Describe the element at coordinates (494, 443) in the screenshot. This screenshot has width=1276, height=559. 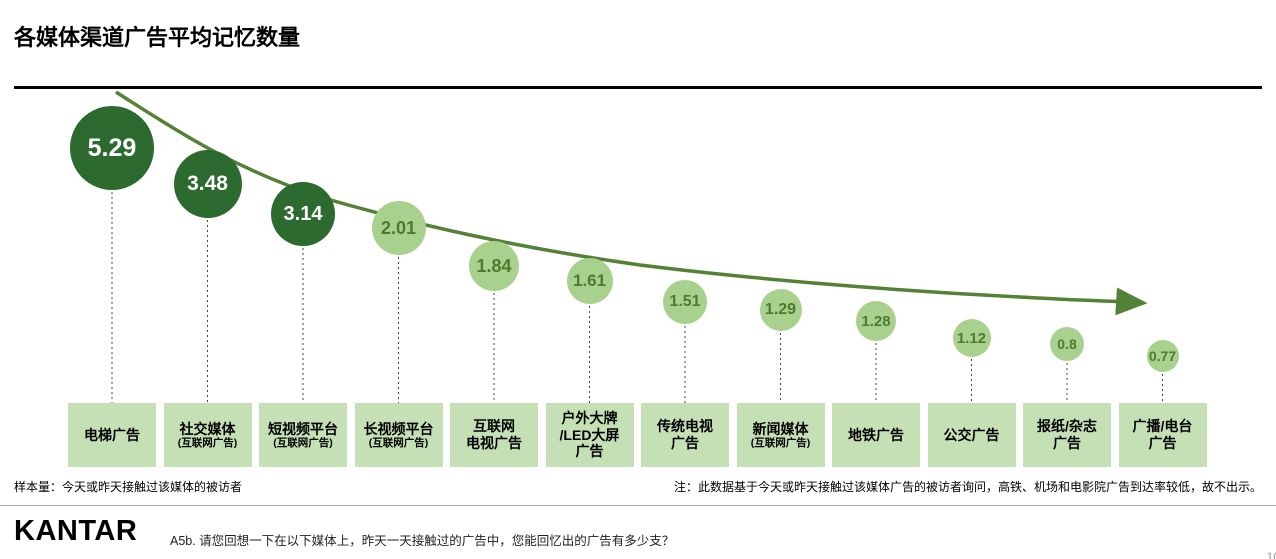
I see `category-label-line: 电视广告` at that location.